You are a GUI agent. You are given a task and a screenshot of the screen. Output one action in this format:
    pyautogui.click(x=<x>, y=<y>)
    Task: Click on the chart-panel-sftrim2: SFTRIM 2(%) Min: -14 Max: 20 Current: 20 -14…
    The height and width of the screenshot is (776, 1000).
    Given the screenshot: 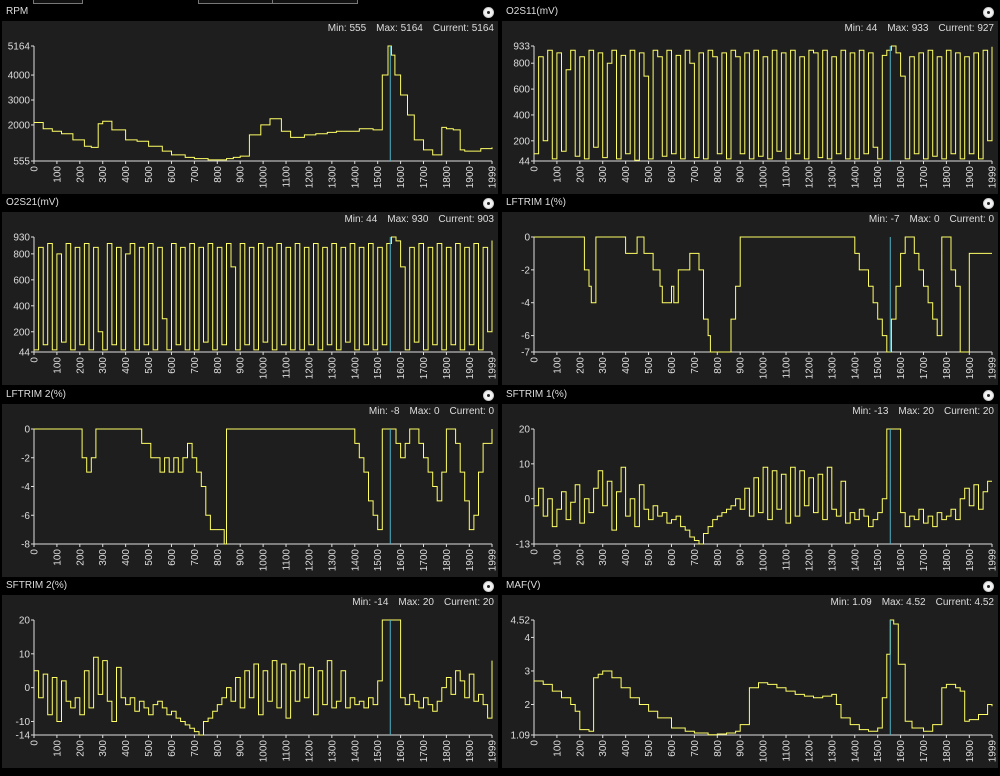 What is the action you would take?
    pyautogui.click(x=250, y=673)
    